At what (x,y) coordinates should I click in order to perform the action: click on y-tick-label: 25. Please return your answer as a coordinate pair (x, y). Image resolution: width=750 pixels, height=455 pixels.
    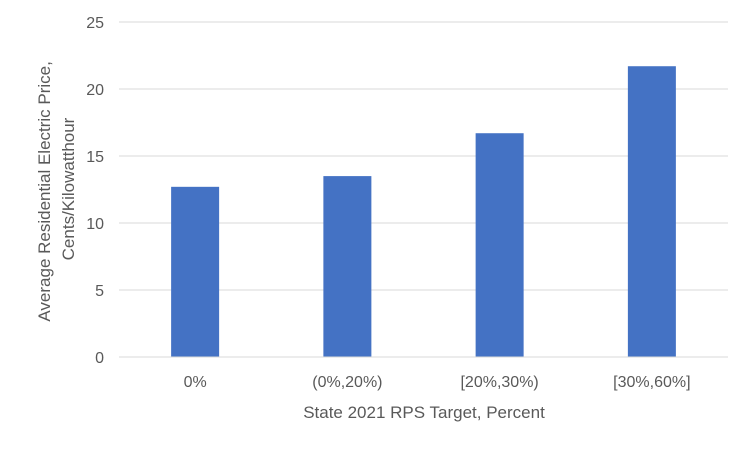
    Looking at the image, I should click on (95, 23).